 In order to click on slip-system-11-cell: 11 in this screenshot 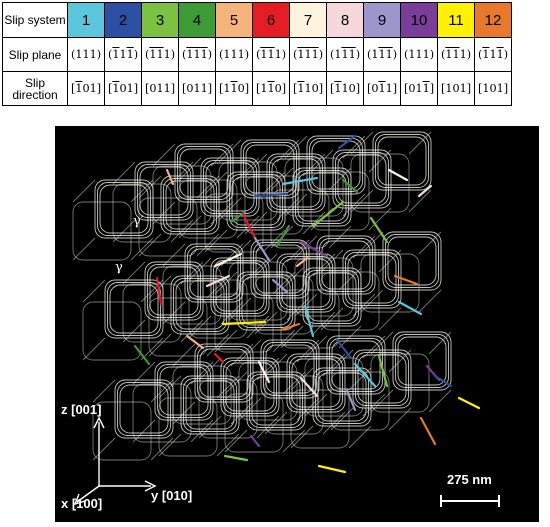, I will do `click(456, 20)`.